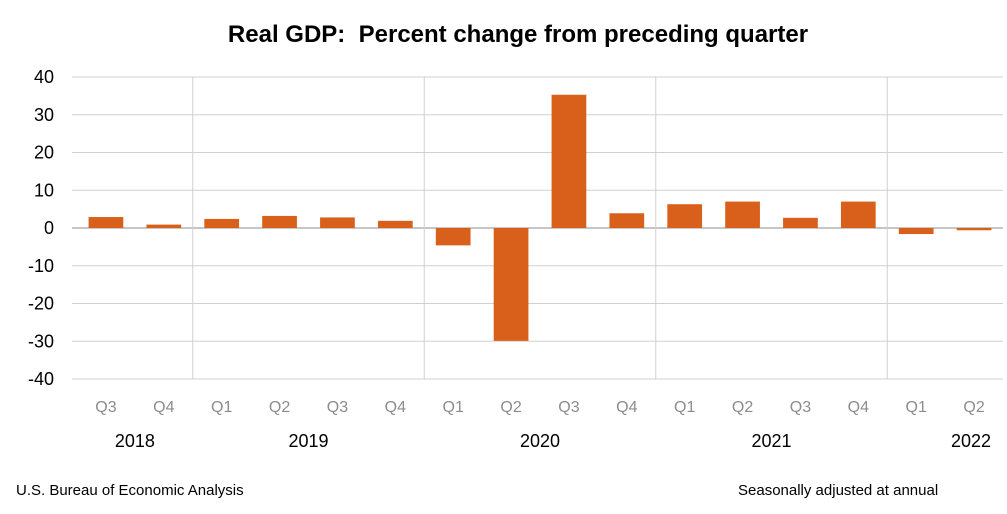 The height and width of the screenshot is (514, 1007). I want to click on y-tick-label: -20, so click(41, 304).